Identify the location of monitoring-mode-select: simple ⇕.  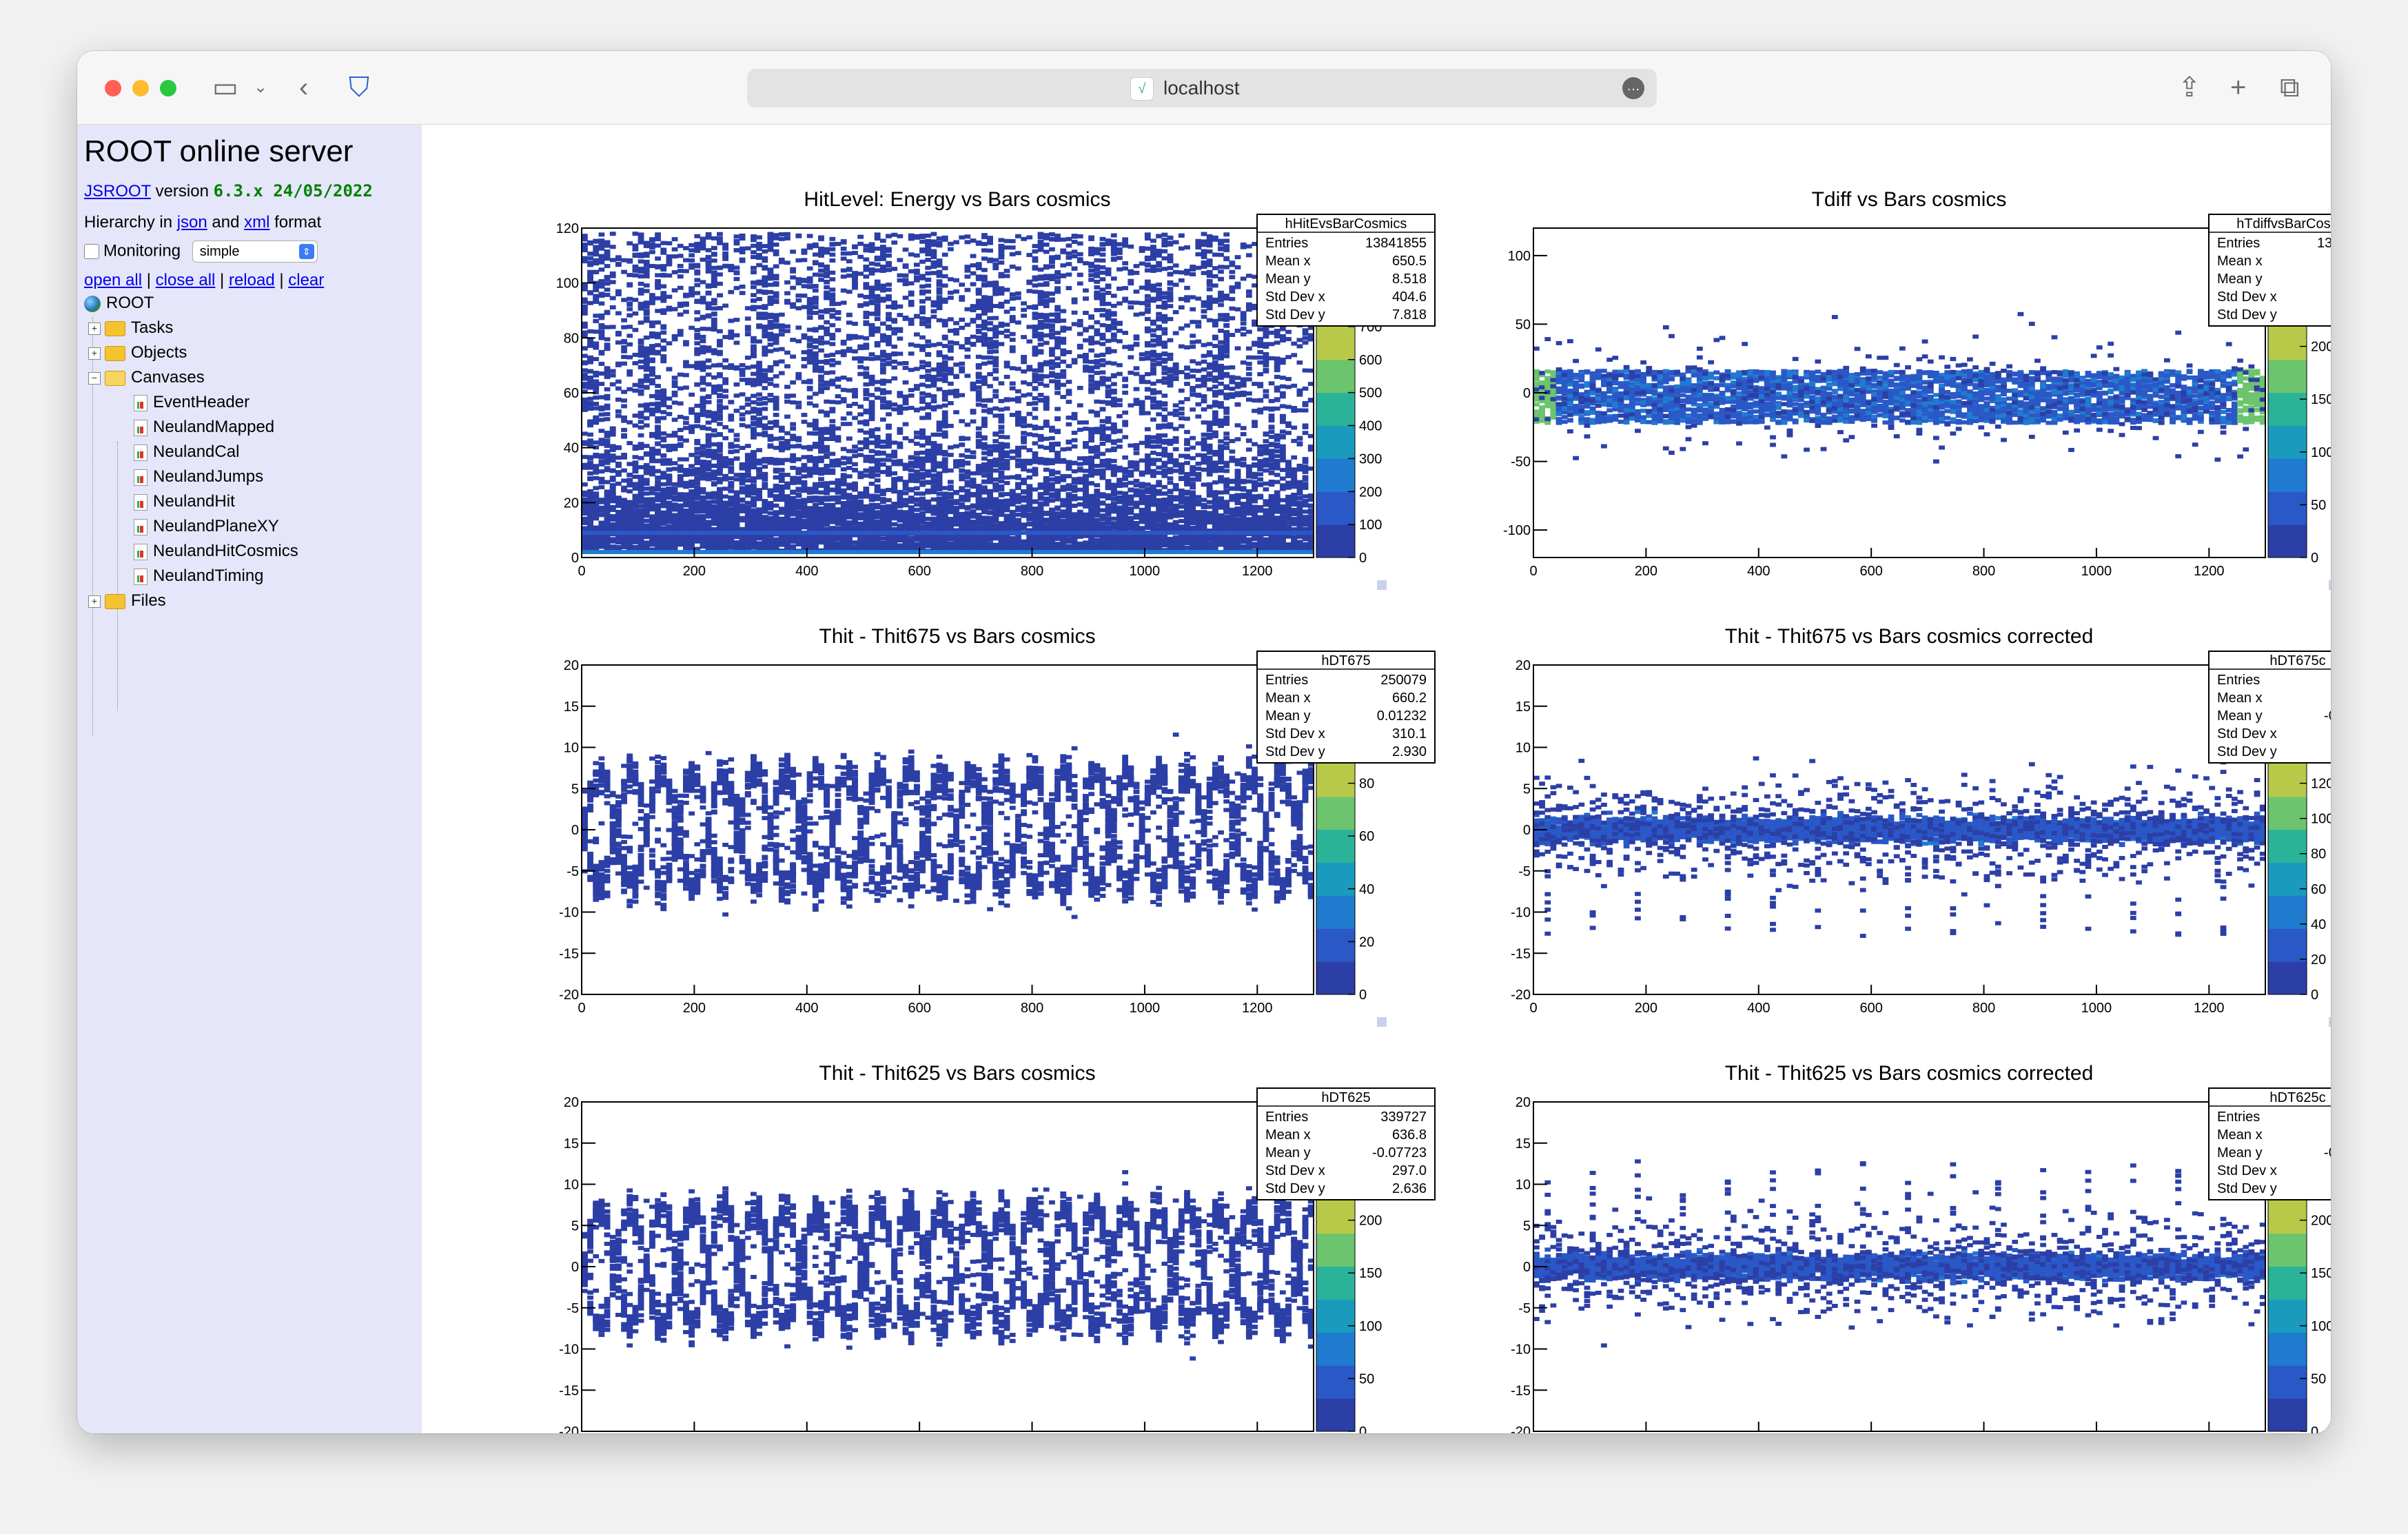
(255, 252).